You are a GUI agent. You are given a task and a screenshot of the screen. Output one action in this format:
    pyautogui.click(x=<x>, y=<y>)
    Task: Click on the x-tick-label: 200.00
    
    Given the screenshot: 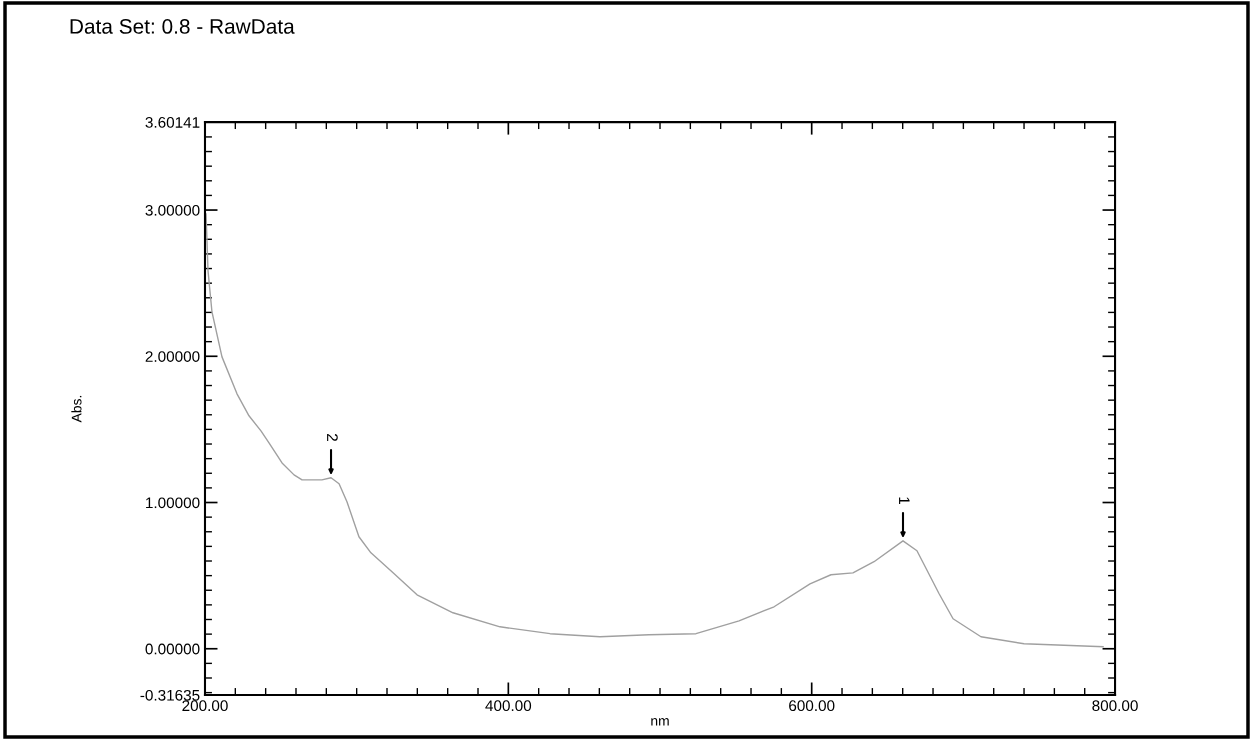 What is the action you would take?
    pyautogui.click(x=205, y=706)
    